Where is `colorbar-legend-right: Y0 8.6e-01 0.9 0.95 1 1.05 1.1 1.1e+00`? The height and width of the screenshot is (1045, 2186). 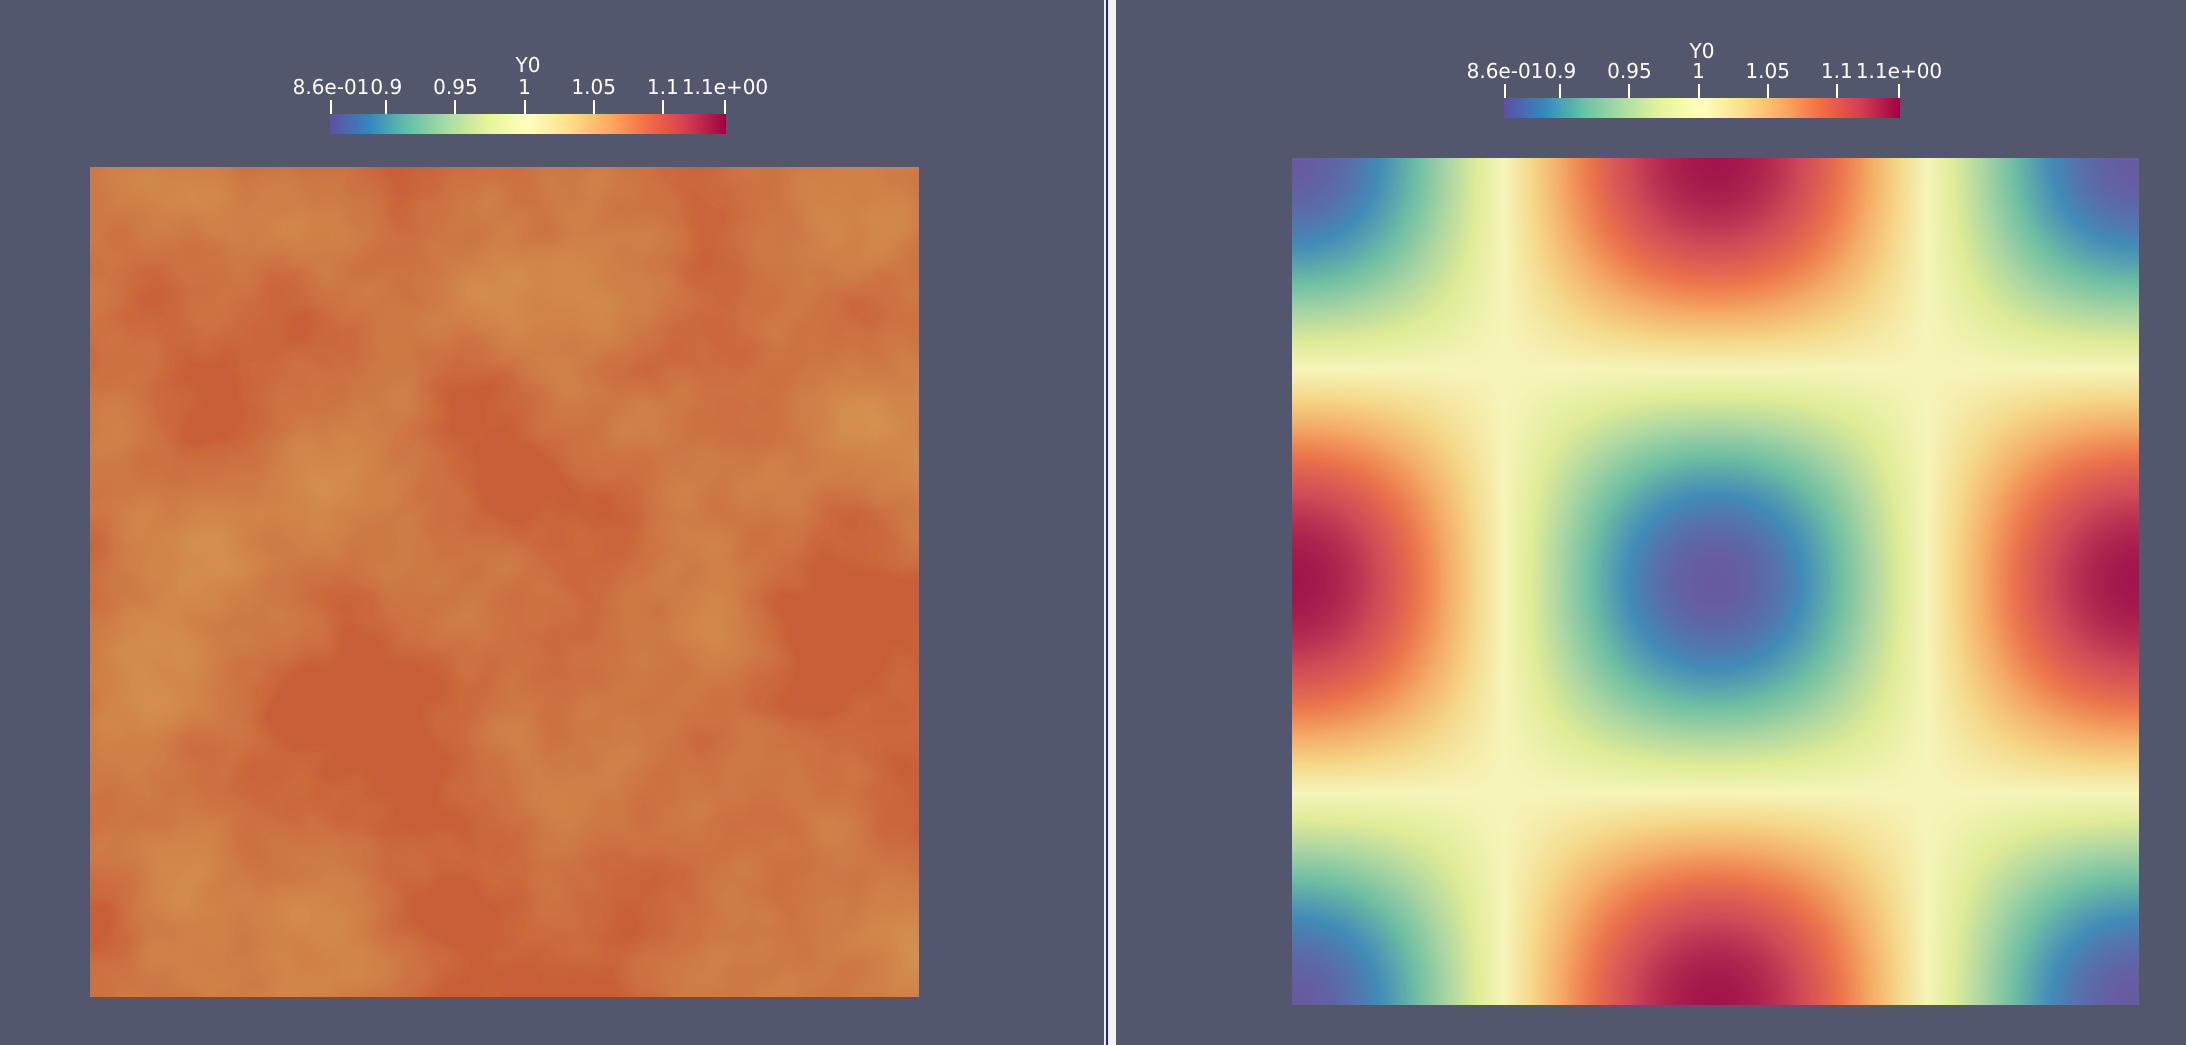
colorbar-legend-right: Y0 8.6e-01 0.9 0.95 1 1.05 1.1 1.1e+00 is located at coordinates (1704, 79).